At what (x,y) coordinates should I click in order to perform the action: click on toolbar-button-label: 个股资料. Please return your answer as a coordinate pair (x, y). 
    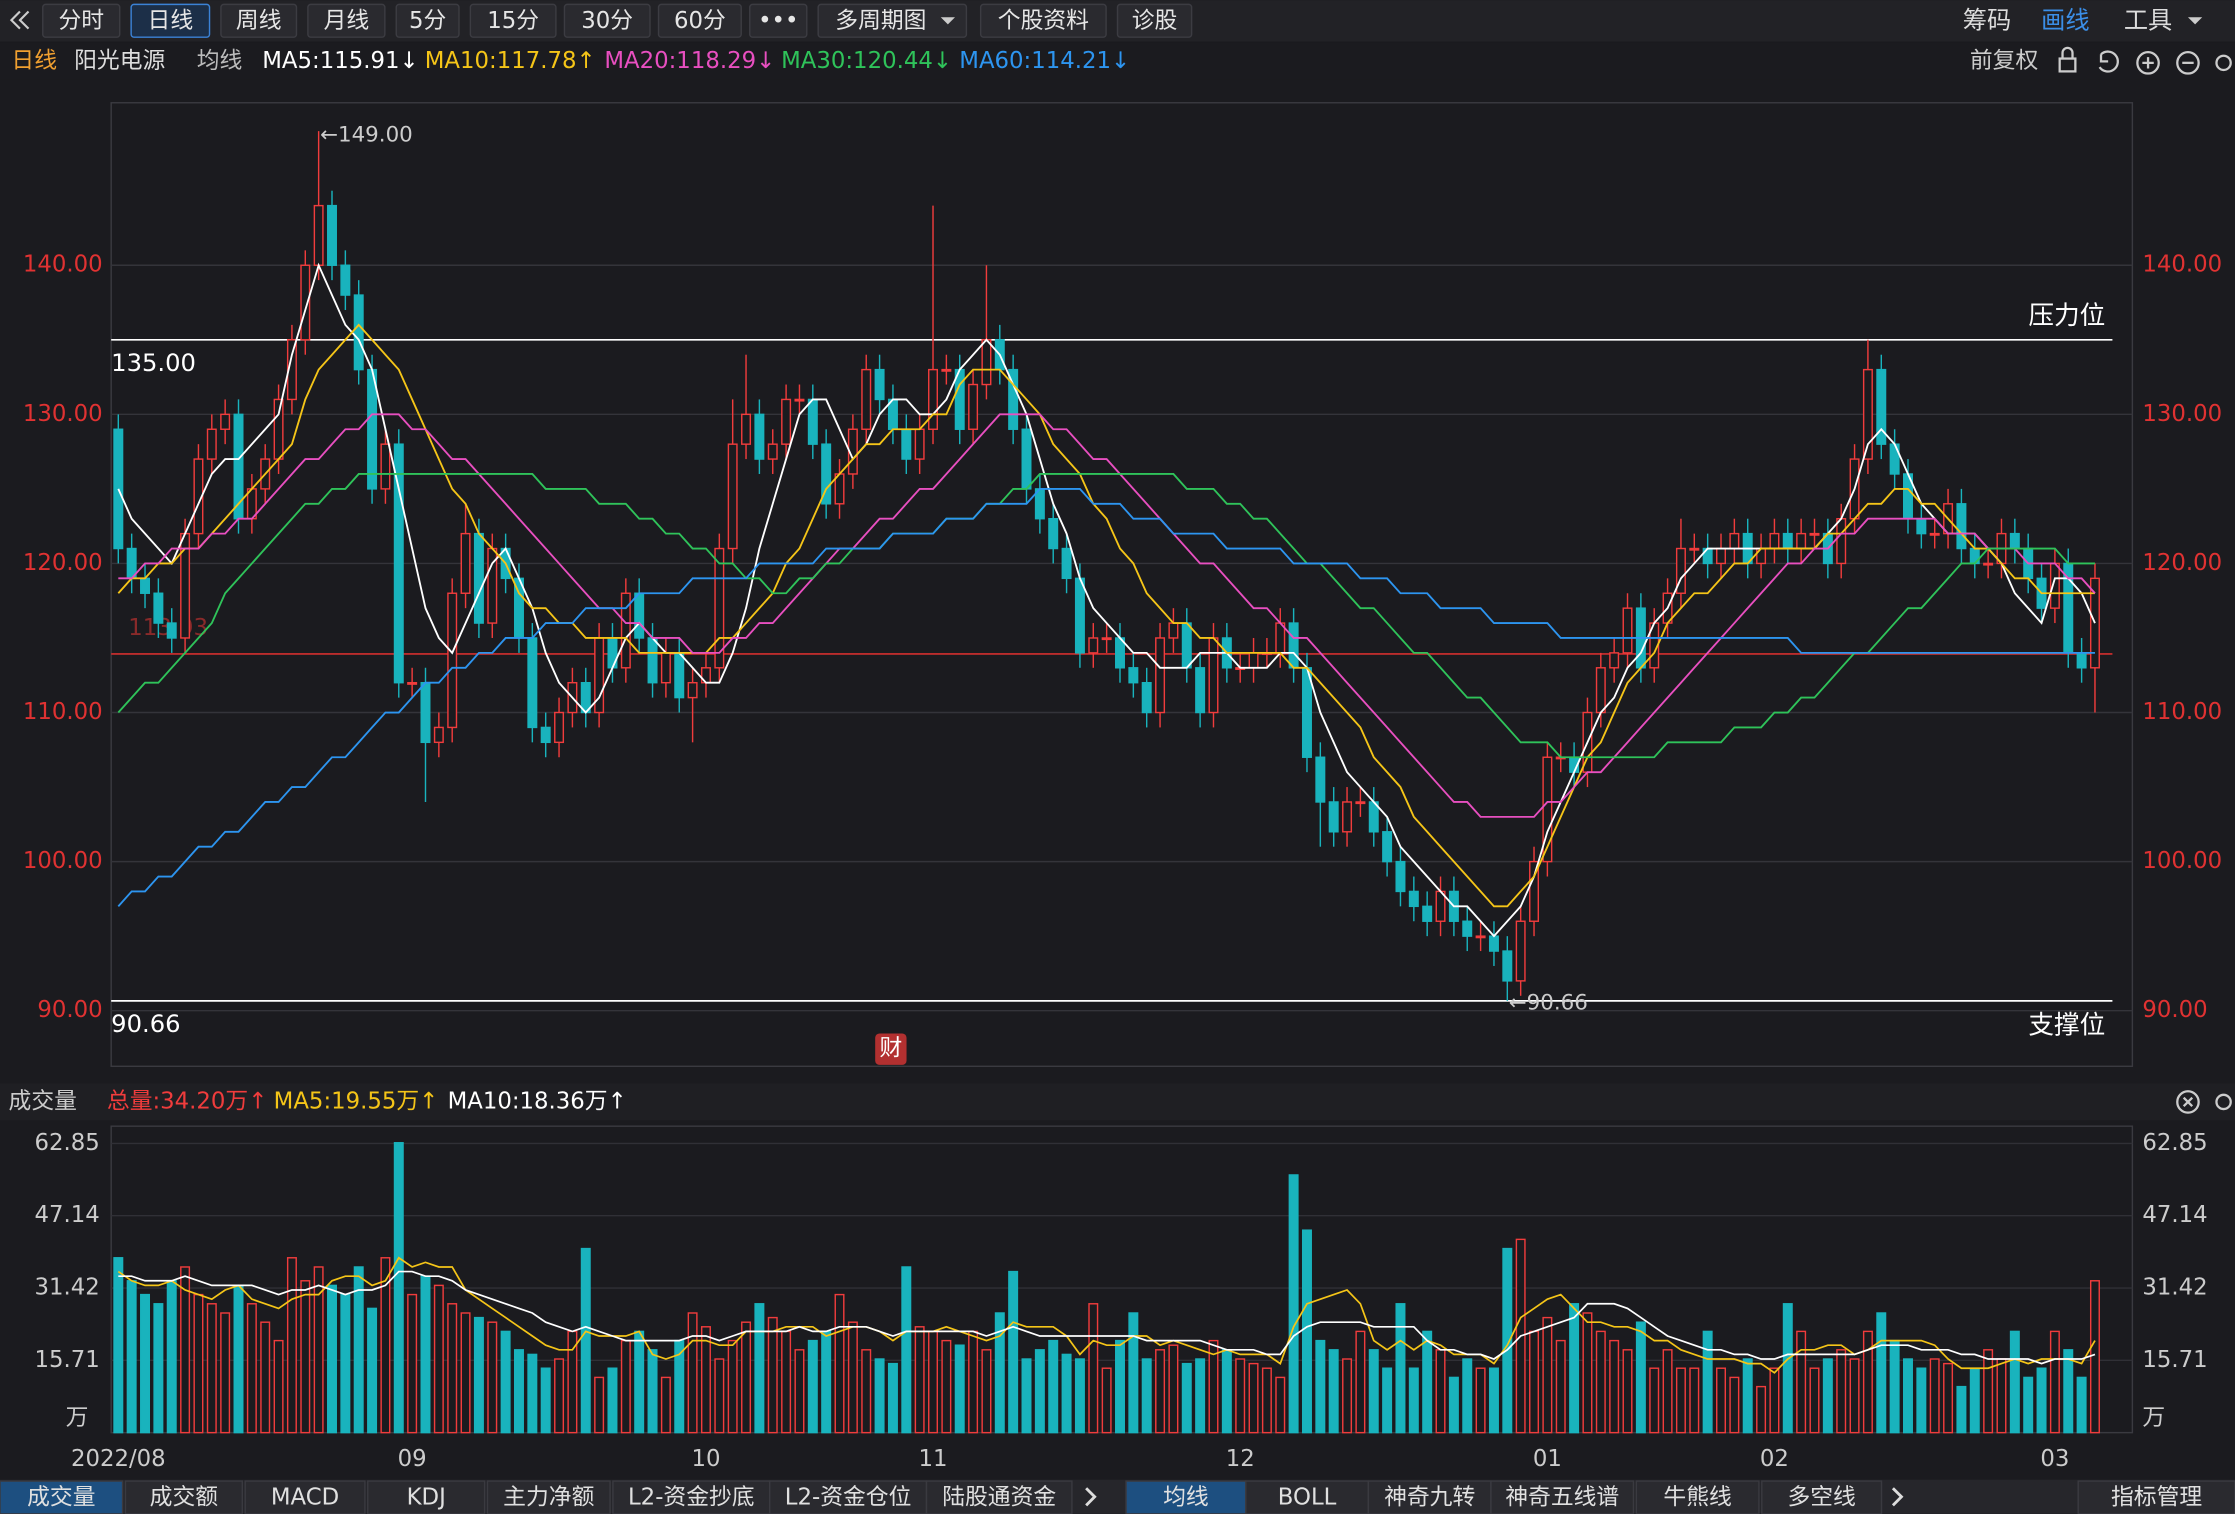
    Looking at the image, I should click on (1043, 21).